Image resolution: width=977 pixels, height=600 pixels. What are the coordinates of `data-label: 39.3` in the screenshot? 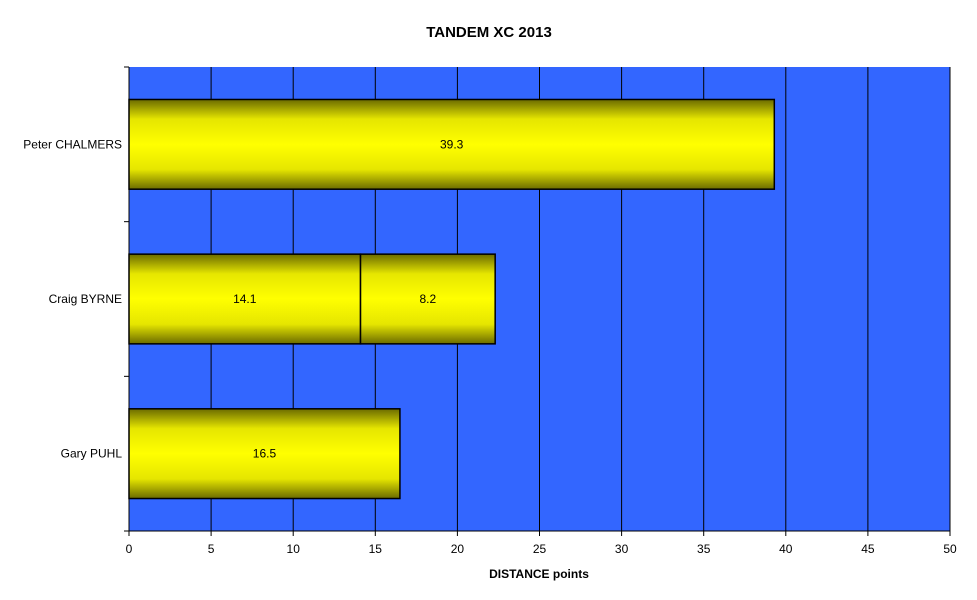 It's located at (452, 144).